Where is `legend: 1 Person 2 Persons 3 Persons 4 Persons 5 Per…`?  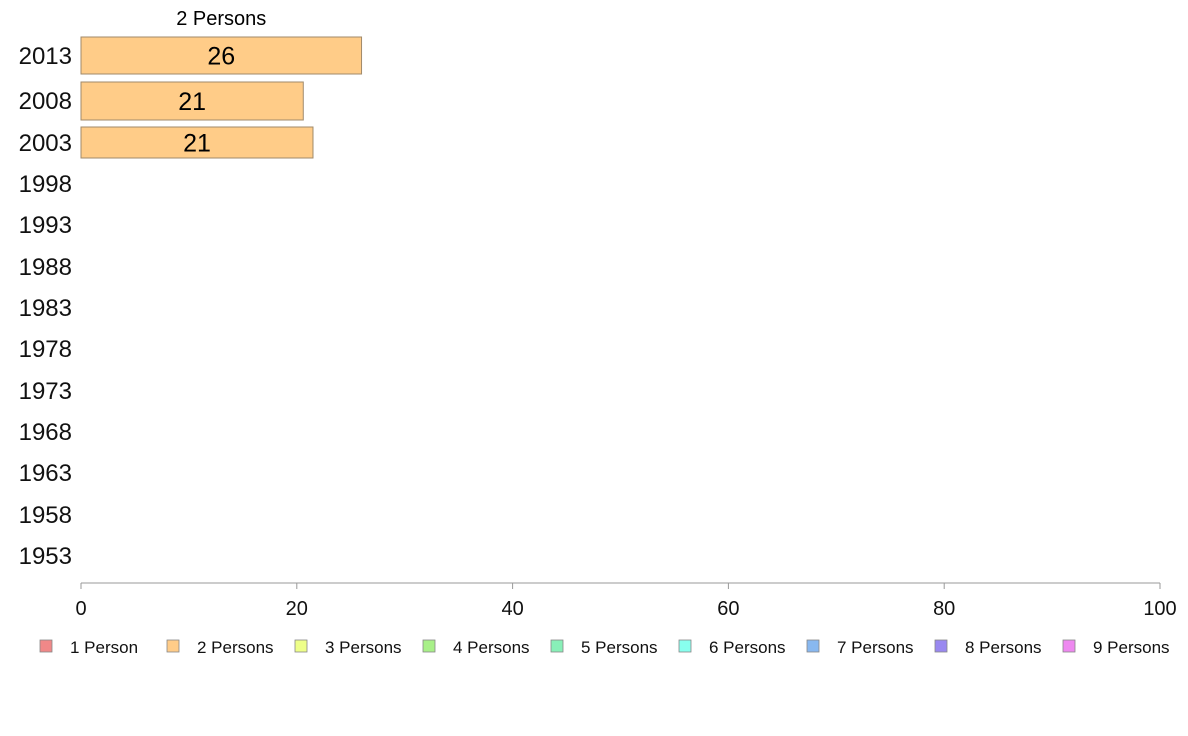
legend: 1 Person 2 Persons 3 Persons 4 Persons 5 Per… is located at coordinates (604, 647).